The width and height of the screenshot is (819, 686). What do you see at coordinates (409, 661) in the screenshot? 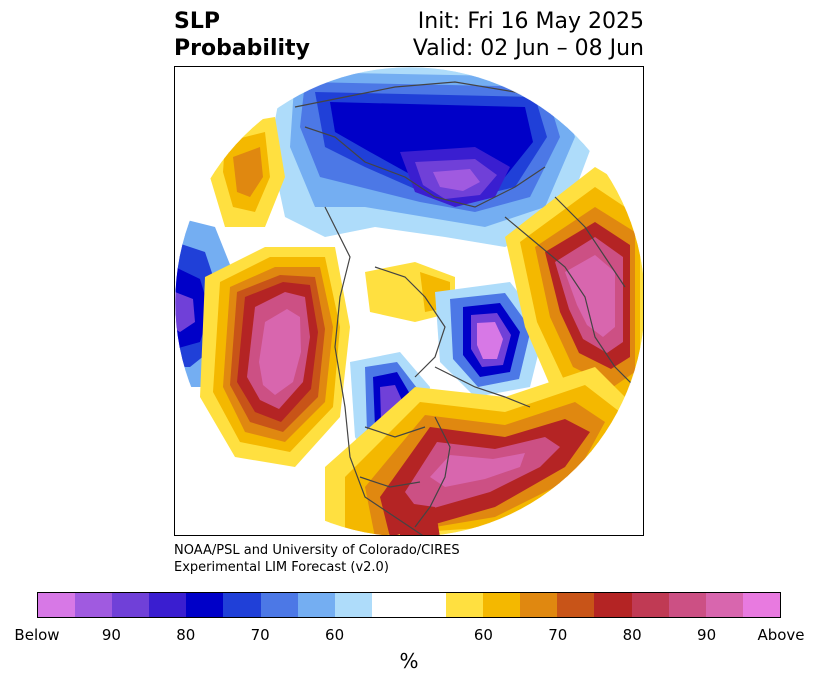
I see `colorbar-unit: %` at bounding box center [409, 661].